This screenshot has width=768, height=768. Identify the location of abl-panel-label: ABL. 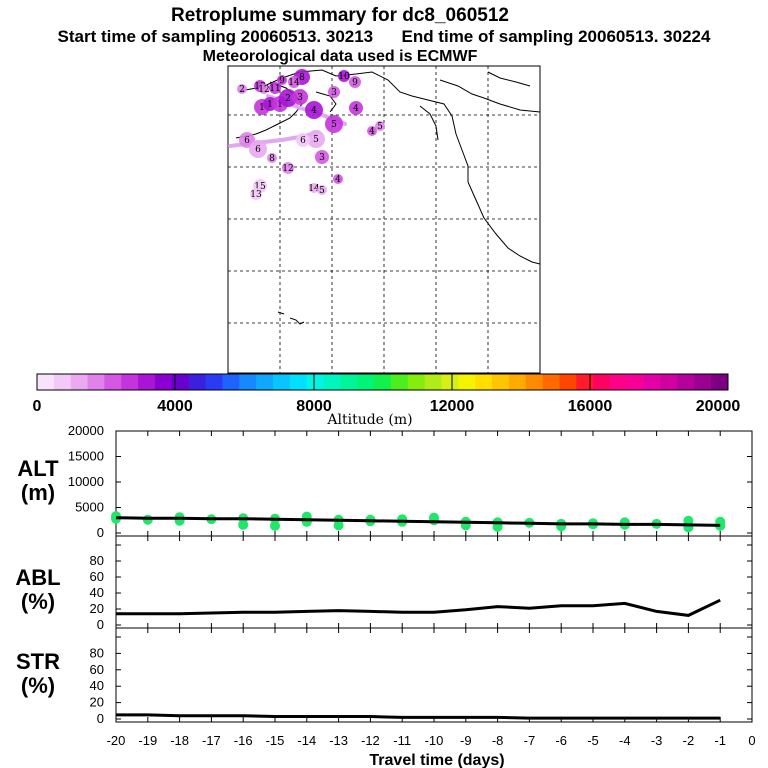
(37, 577).